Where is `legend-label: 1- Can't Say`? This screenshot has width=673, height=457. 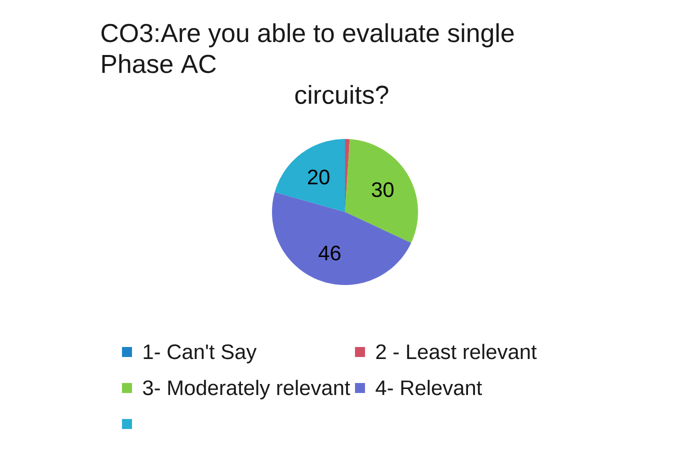 legend-label: 1- Can't Say is located at coordinates (200, 354).